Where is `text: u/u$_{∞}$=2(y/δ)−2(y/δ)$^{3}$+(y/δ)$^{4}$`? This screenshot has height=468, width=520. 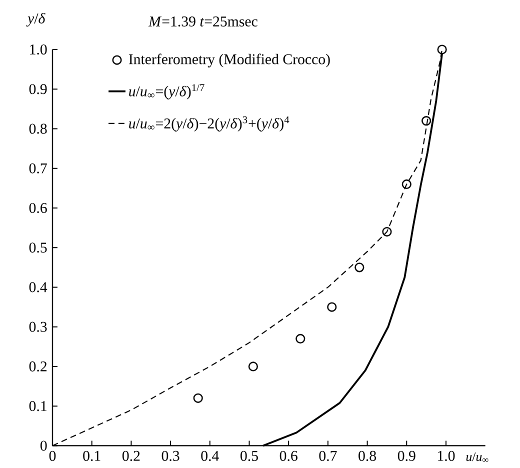 text: u/u$_{∞}$=2(y/δ)−2(y/δ)$^{3}$+(y/δ)$^{4}$ is located at coordinates (209, 124).